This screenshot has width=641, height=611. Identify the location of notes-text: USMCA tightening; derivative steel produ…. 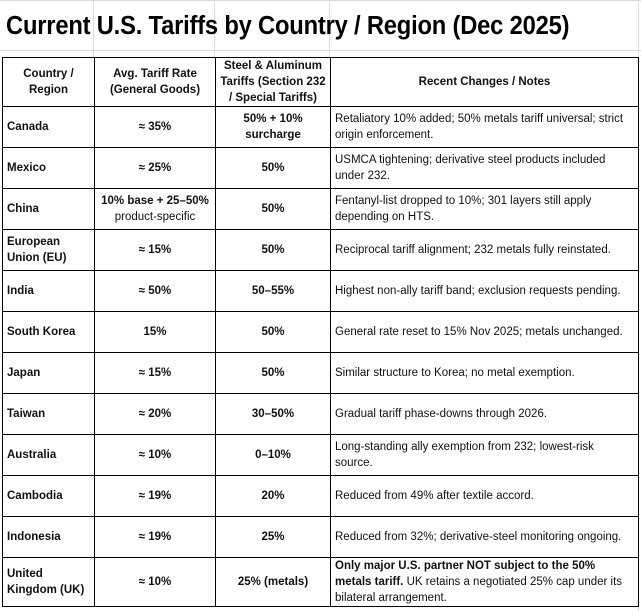
(470, 168).